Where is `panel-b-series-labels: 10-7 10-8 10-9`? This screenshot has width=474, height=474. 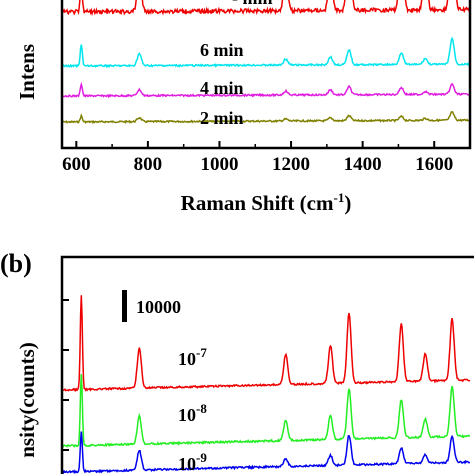
panel-b-series-labels: 10-7 10-8 10-9 is located at coordinates (192, 409).